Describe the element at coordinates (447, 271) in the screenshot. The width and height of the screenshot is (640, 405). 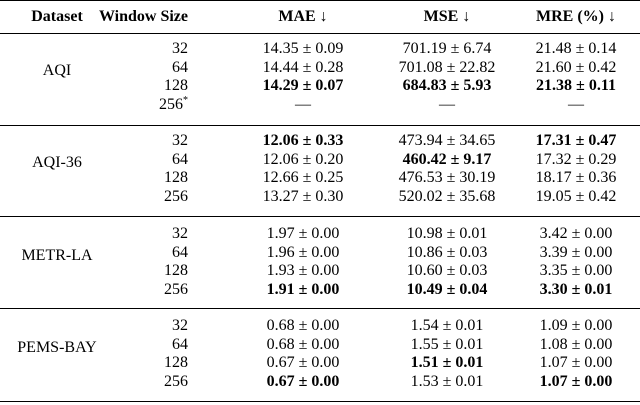
I see `metric-cell: 10.60 ± 0.03` at that location.